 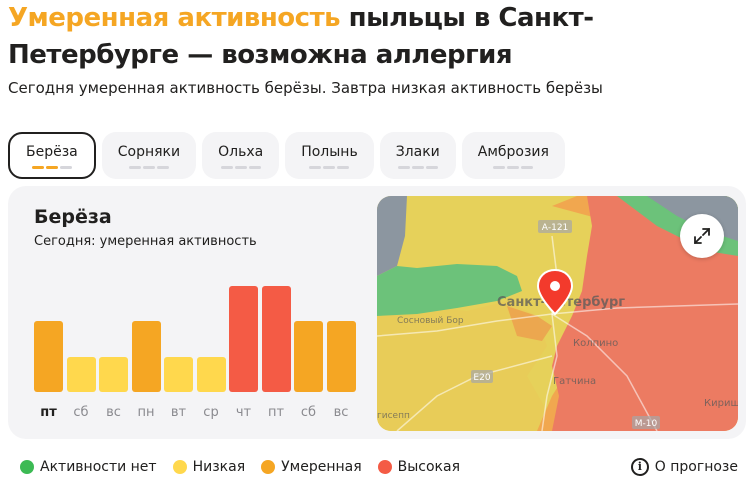 I want to click on tab-label: Амброзия, so click(x=513, y=151).